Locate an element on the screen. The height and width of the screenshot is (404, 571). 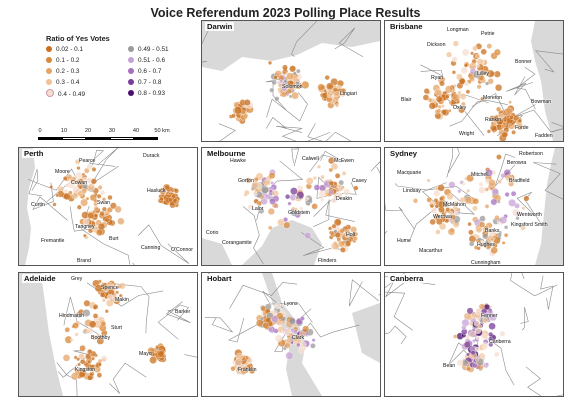
place-label: Hughes is located at coordinates (486, 245).